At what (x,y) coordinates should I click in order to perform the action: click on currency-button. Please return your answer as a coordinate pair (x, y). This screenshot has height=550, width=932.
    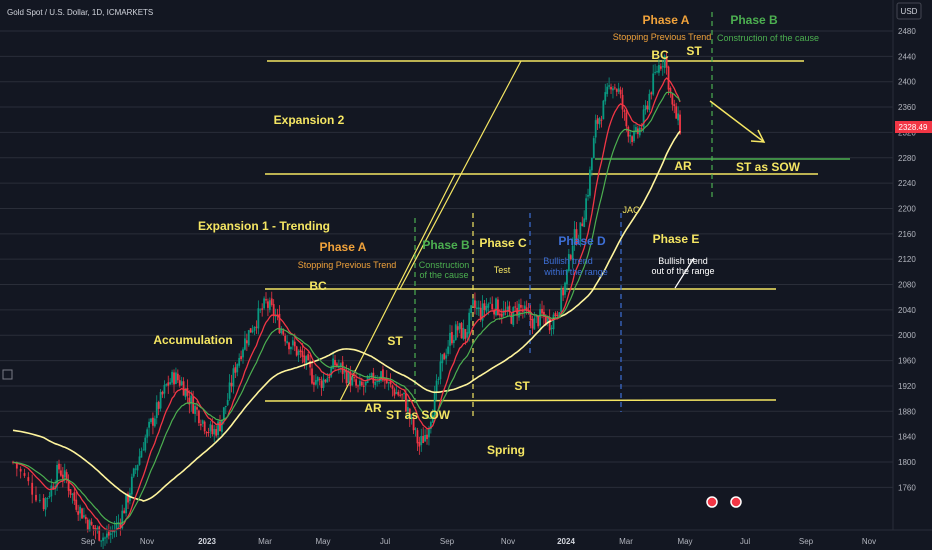
    Looking at the image, I should click on (909, 11).